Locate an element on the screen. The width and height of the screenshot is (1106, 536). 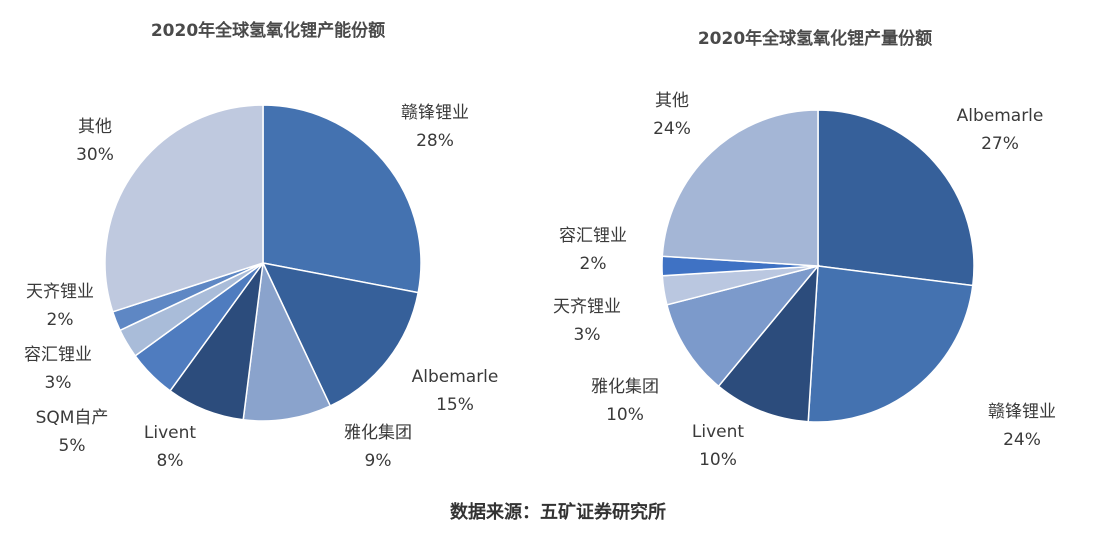
slice-value-label: 5% is located at coordinates (72, 446).